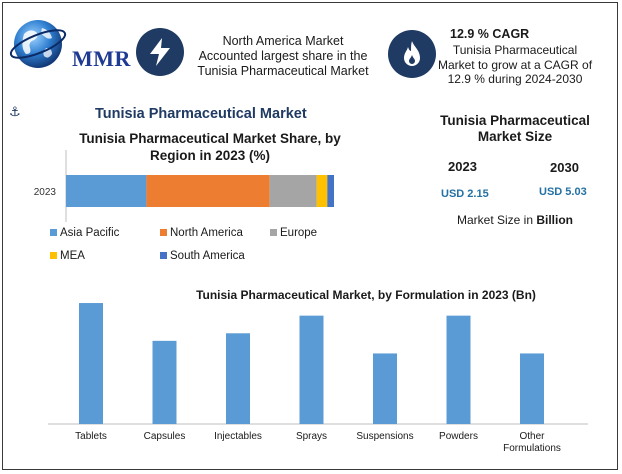 Image resolution: width=622 pixels, height=474 pixels. I want to click on flame-icon, so click(412, 53).